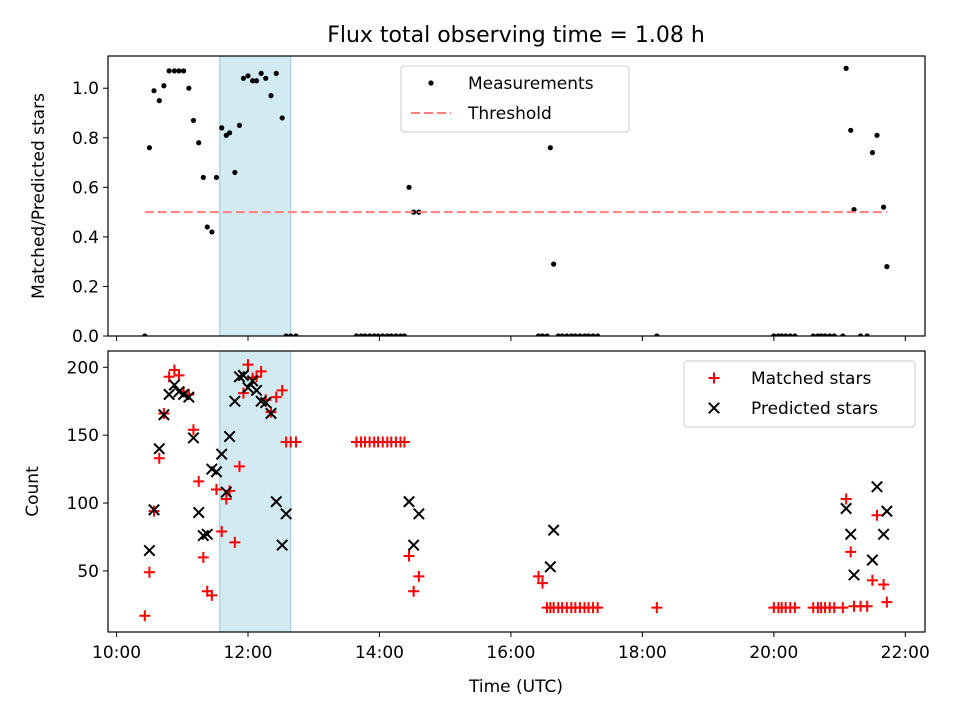 This screenshot has height=724, width=960. I want to click on y-tick-label: 200, so click(83, 368).